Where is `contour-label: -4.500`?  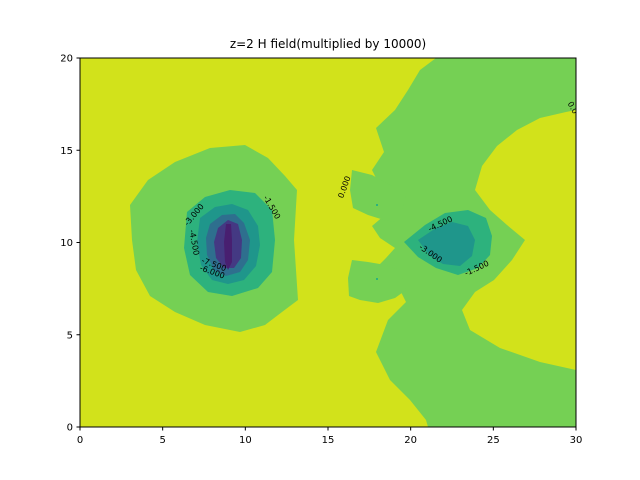
contour-label: -4.500 is located at coordinates (193, 242).